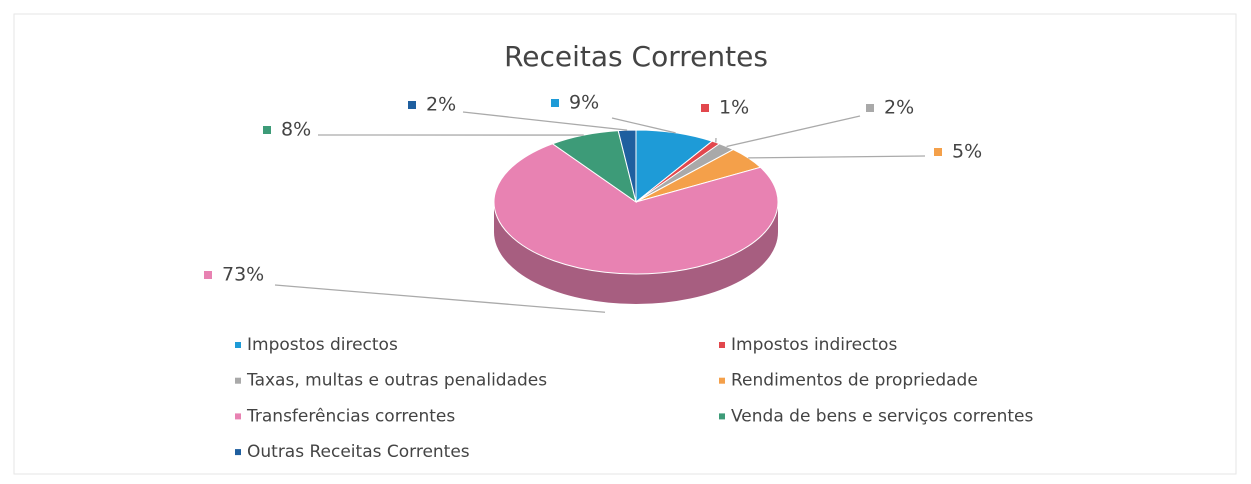 Image resolution: width=1251 pixels, height=484 pixels. Describe the element at coordinates (396, 381) in the screenshot. I see `legend-label: Taxas, multas e outras penalidades` at that location.